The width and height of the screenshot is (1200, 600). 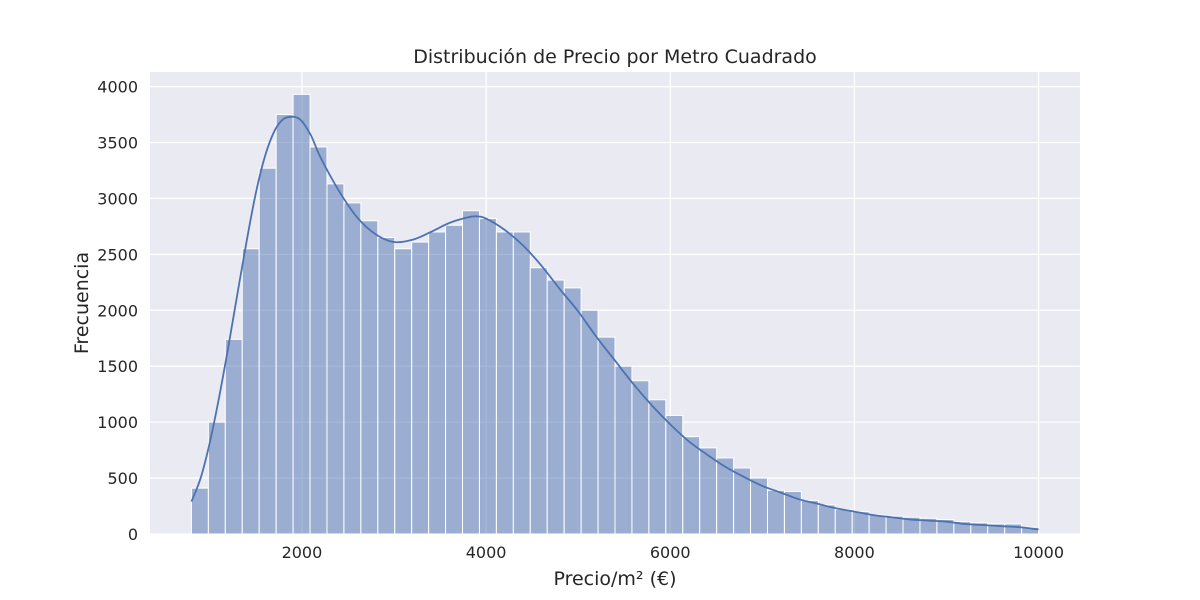 What do you see at coordinates (854, 552) in the screenshot?
I see `x-tick-label: 8000` at bounding box center [854, 552].